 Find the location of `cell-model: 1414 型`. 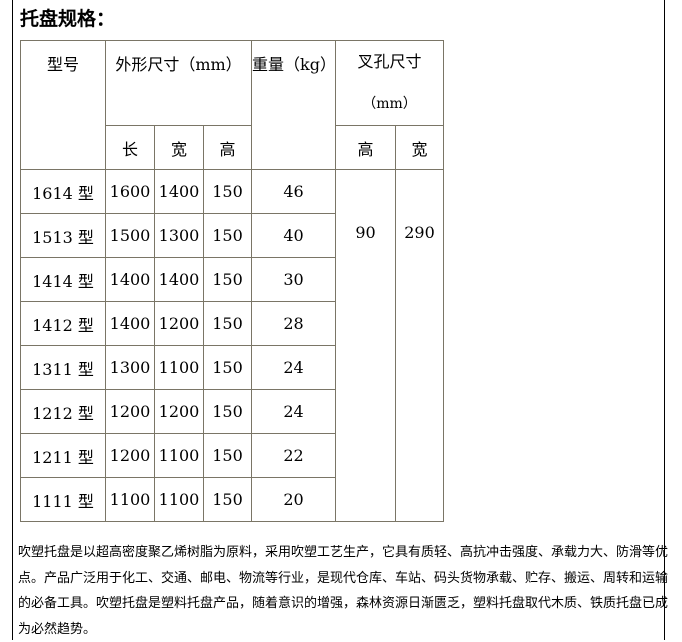

cell-model: 1414 型 is located at coordinates (63, 279).